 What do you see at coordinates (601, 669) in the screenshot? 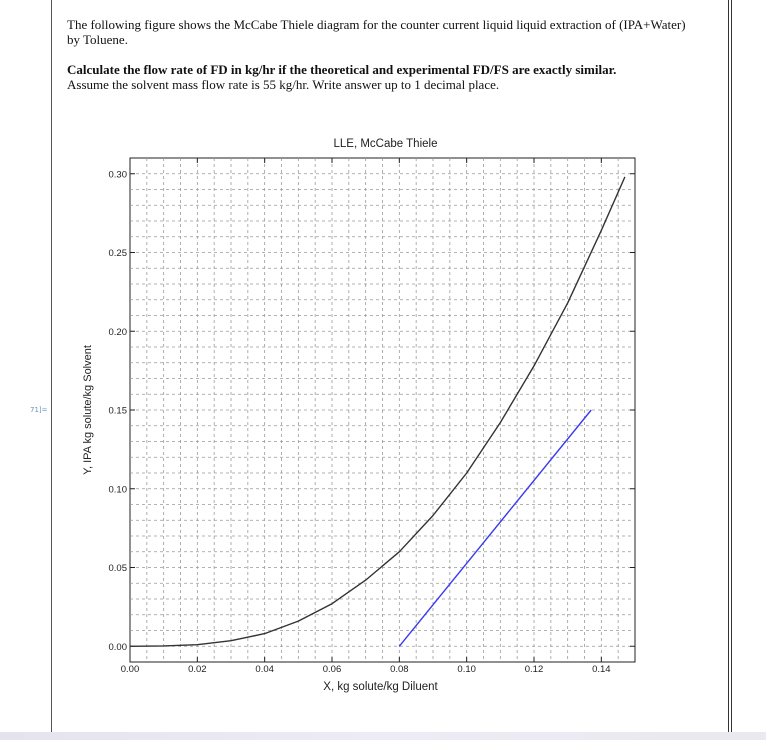
I see `x-tick-label: 0.14` at bounding box center [601, 669].